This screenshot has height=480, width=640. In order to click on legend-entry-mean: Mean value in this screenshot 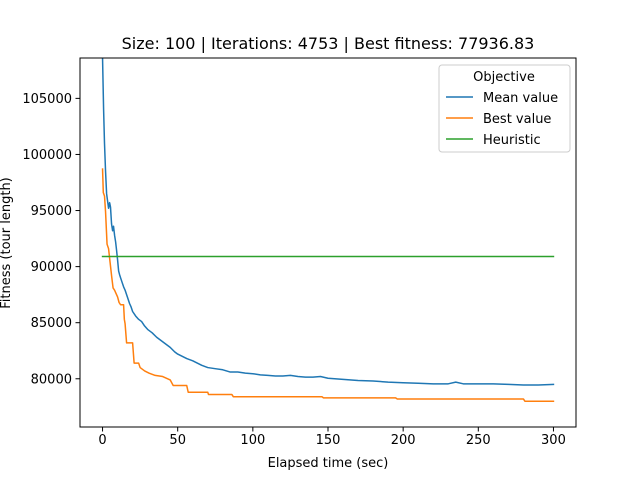, I will do `click(502, 98)`.